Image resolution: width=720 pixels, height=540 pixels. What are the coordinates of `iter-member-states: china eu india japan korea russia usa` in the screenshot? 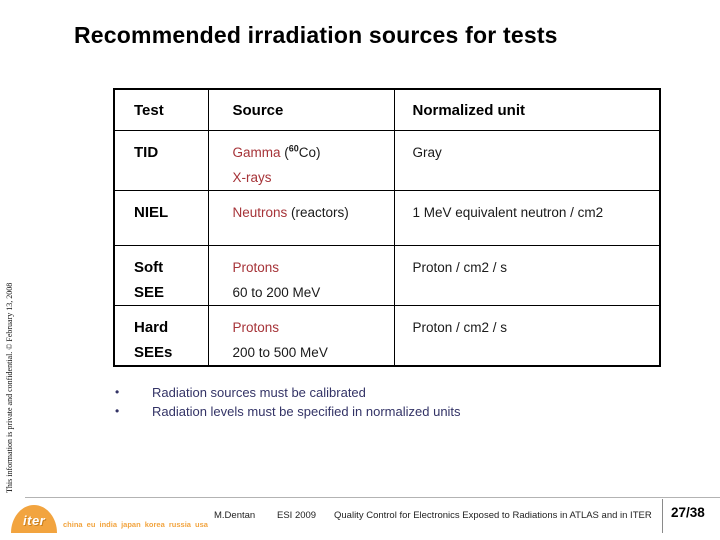 It's located at (135, 524).